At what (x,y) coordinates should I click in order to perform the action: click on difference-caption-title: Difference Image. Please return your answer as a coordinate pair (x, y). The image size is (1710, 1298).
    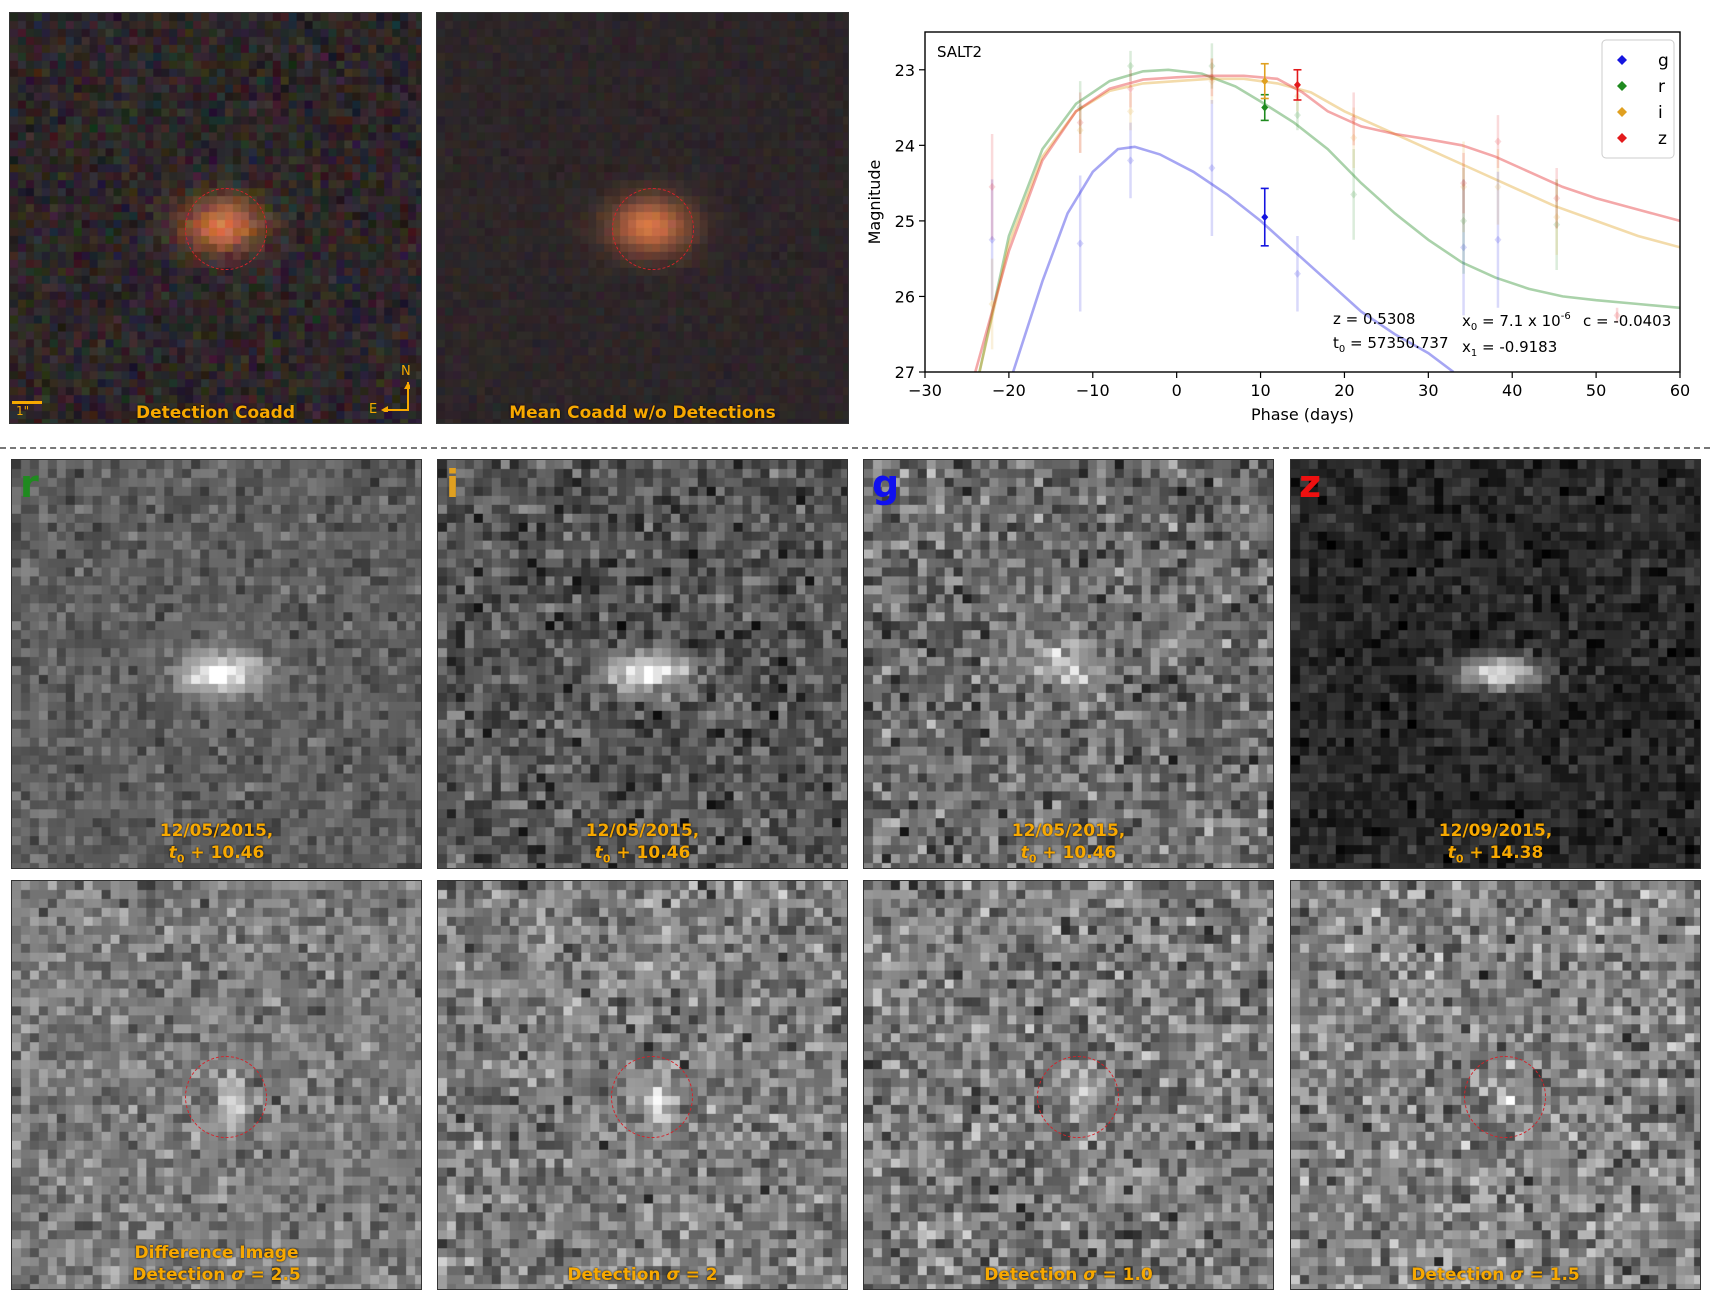
    Looking at the image, I should click on (216, 1253).